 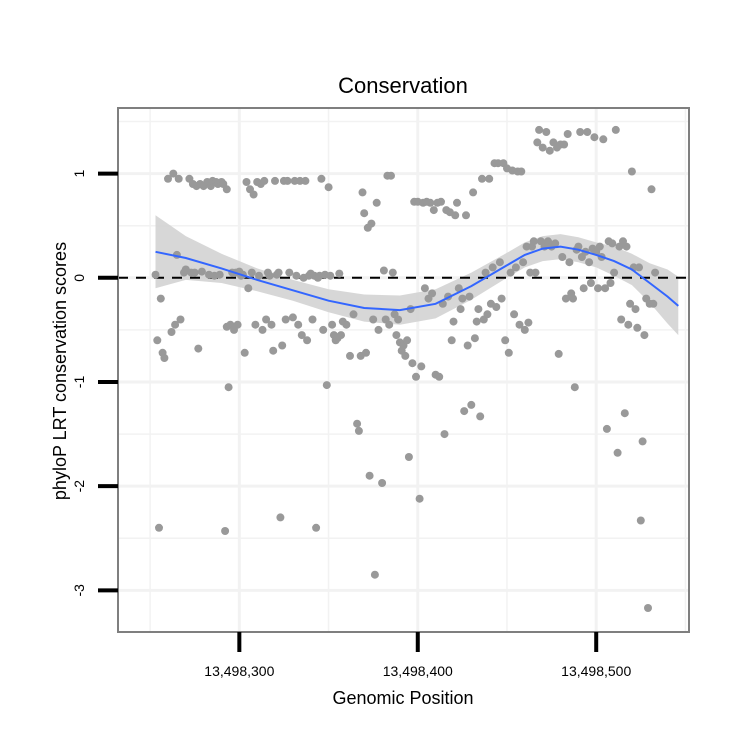 What do you see at coordinates (94, 383) in the screenshot?
I see `y-axis: -3 -2 -1 0 1` at bounding box center [94, 383].